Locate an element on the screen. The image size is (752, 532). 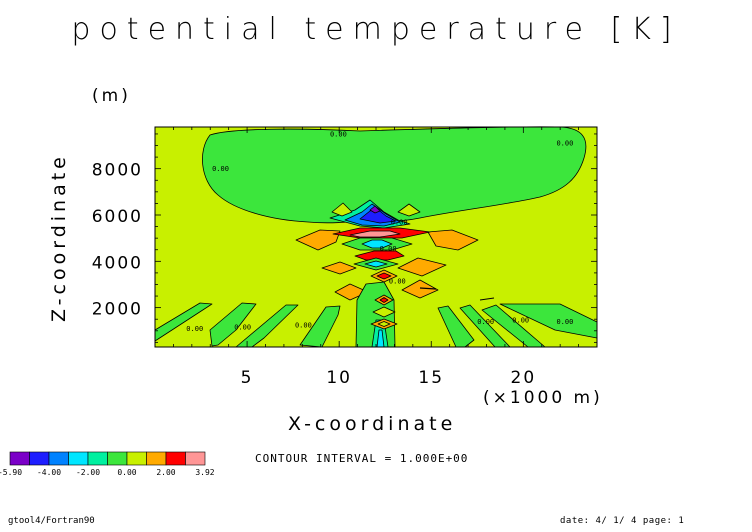
small-yellow-left is located at coordinates (342, 209).